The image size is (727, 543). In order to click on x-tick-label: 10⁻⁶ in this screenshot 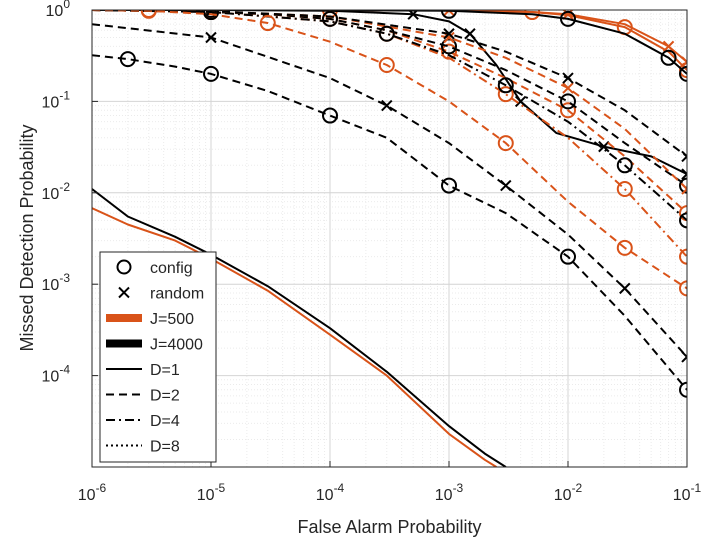, I will do `click(92, 492)`.